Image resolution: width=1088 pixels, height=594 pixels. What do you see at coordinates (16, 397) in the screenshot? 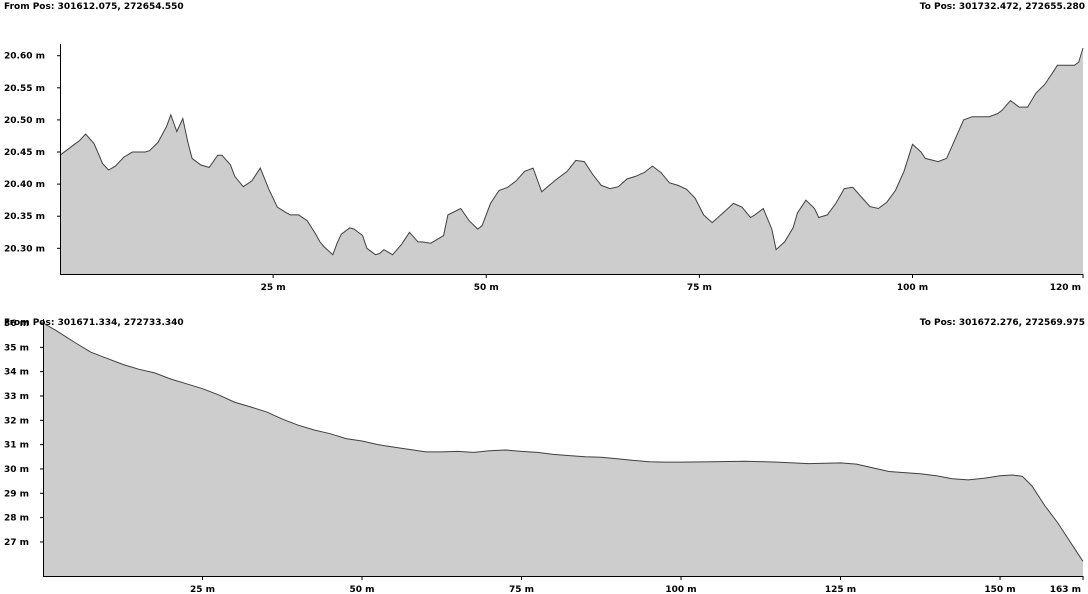
I see `y-tick-label: 33 m` at bounding box center [16, 397].